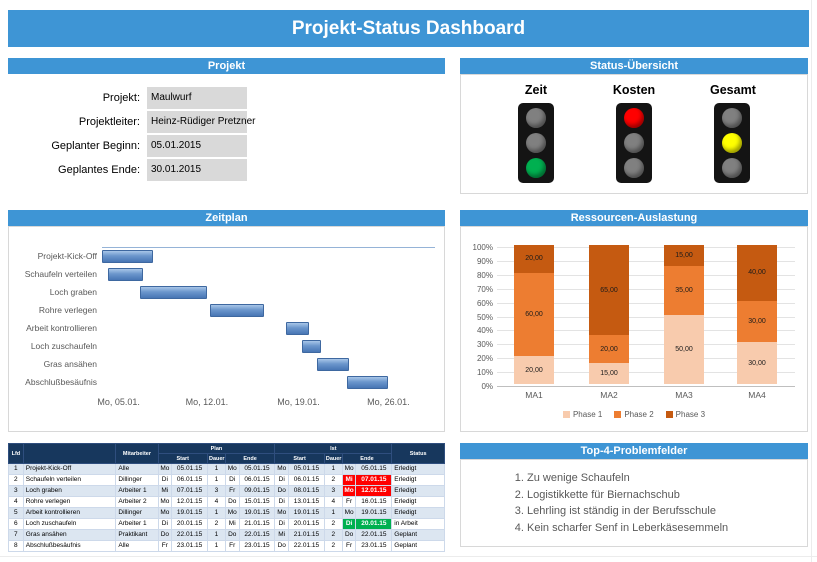 Image resolution: width=817 pixels, height=562 pixels. Describe the element at coordinates (216, 491) in the screenshot. I see `cell-pd: 3` at that location.